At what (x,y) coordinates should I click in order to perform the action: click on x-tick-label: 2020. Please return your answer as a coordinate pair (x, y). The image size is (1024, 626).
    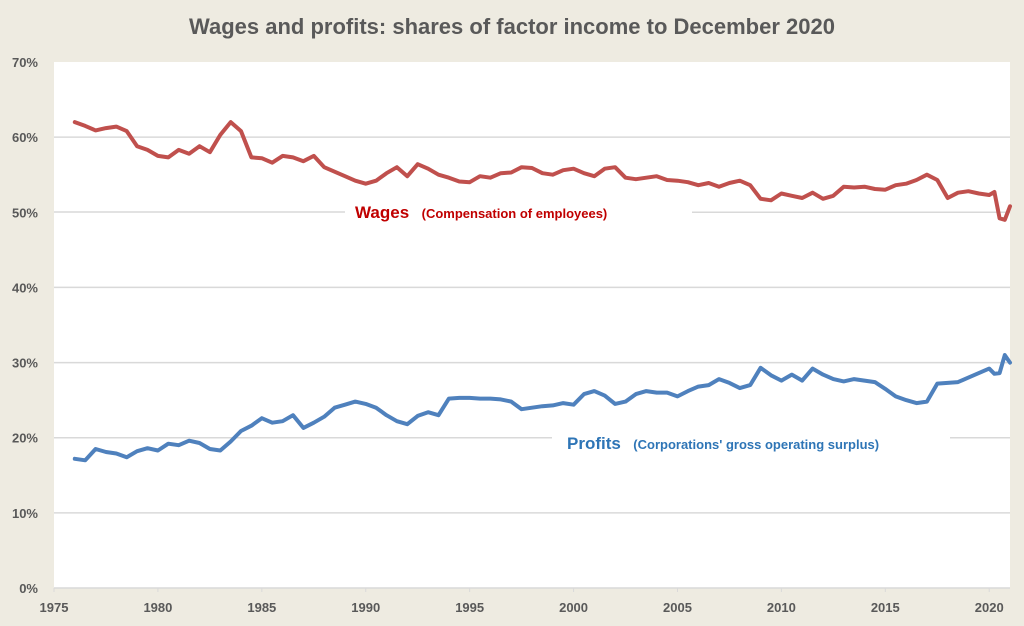
    Looking at the image, I should click on (989, 607).